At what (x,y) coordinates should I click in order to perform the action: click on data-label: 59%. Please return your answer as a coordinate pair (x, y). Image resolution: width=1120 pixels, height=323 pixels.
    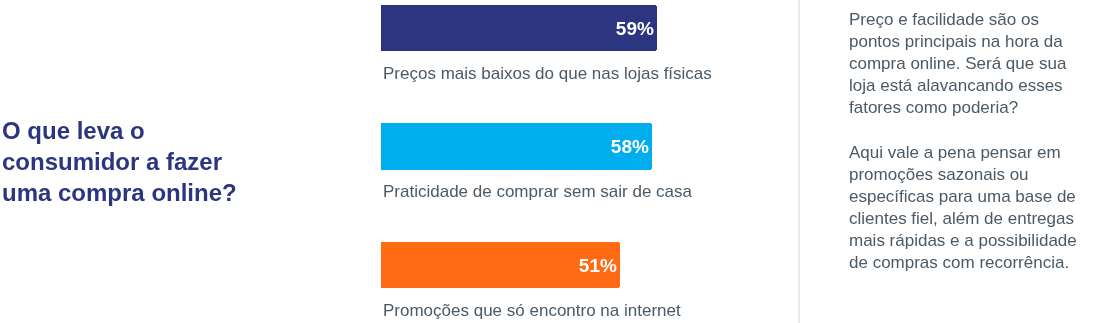
    Looking at the image, I should click on (634, 28).